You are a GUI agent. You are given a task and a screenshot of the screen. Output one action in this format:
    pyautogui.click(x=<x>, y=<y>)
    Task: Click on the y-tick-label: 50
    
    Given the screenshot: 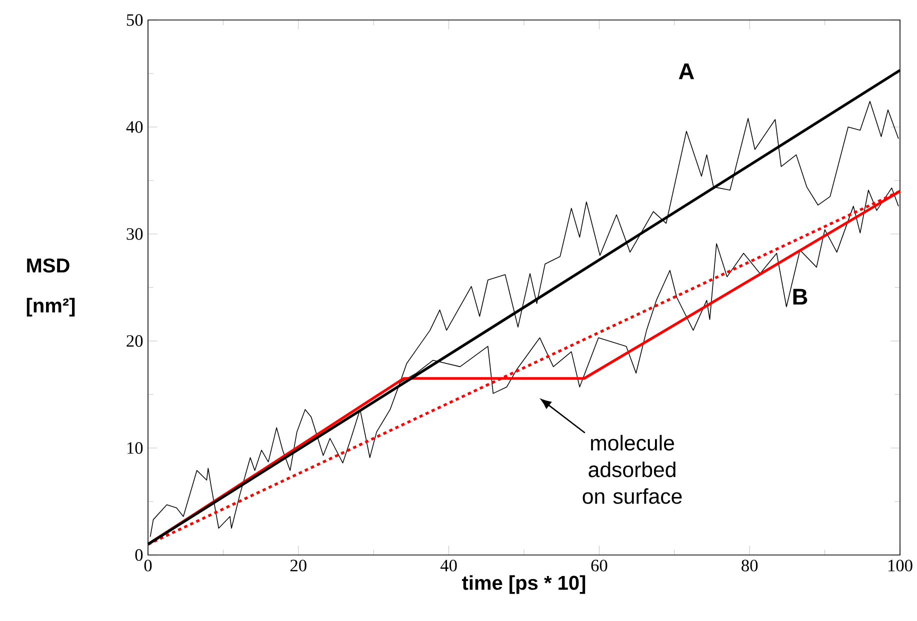 What is the action you would take?
    pyautogui.click(x=134, y=20)
    